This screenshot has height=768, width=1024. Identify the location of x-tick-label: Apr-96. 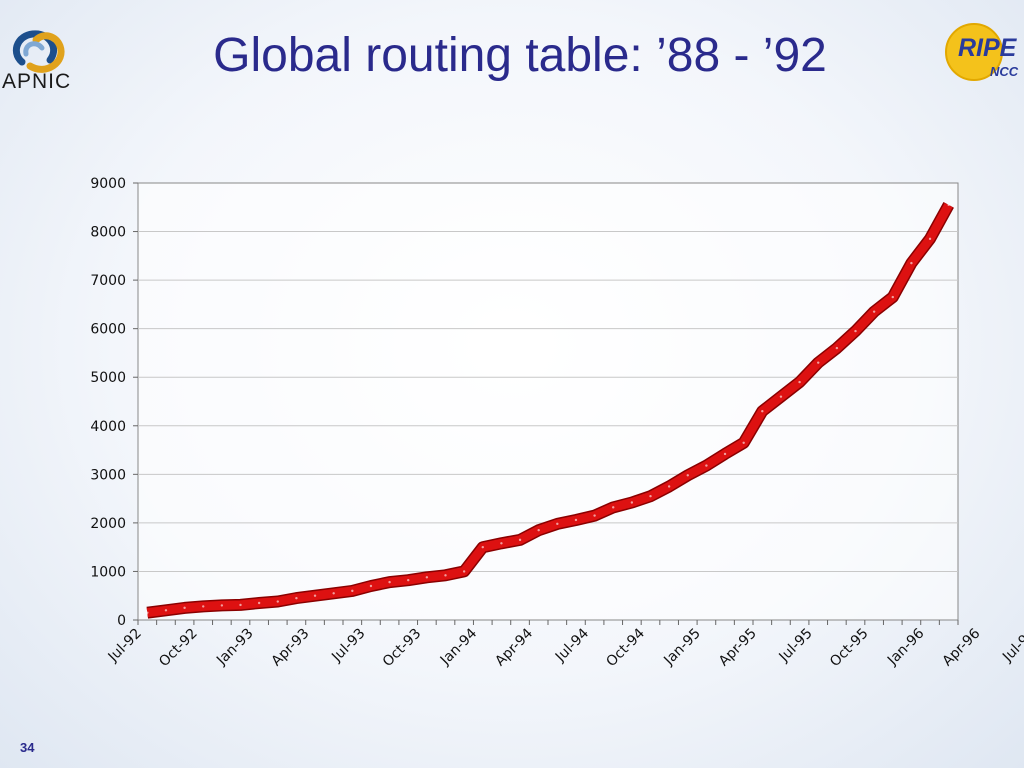
(961, 647).